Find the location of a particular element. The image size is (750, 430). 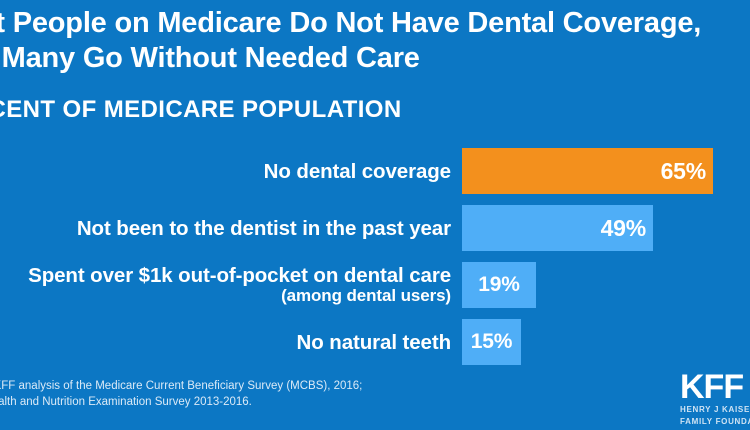

bar-label-text: No natural teeth is located at coordinates (374, 342).